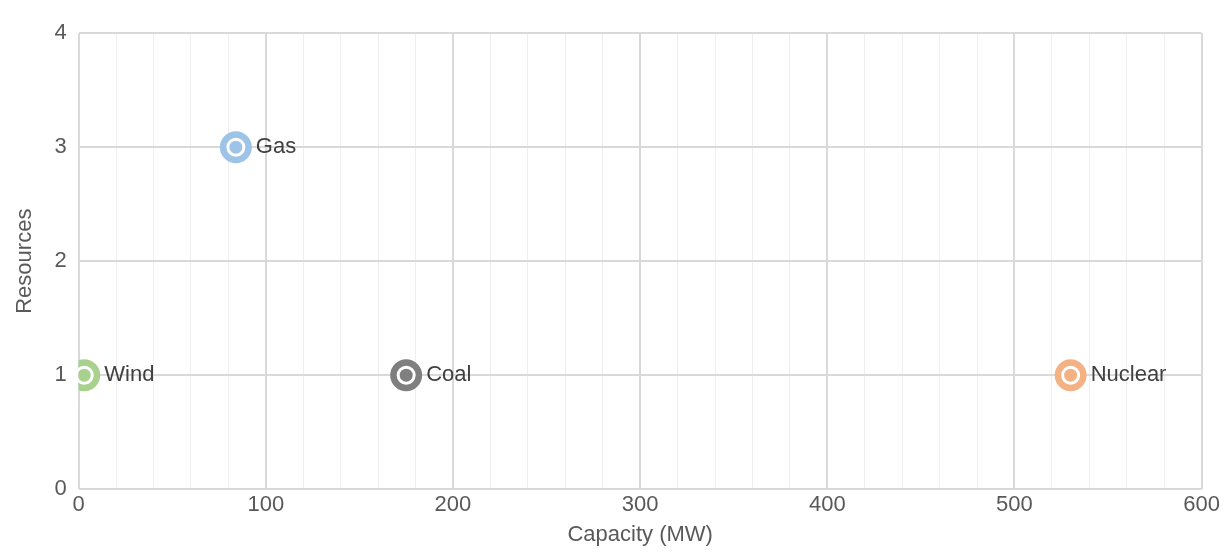 The image size is (1231, 556). What do you see at coordinates (24, 261) in the screenshot?
I see `y-axis-title: Resources` at bounding box center [24, 261].